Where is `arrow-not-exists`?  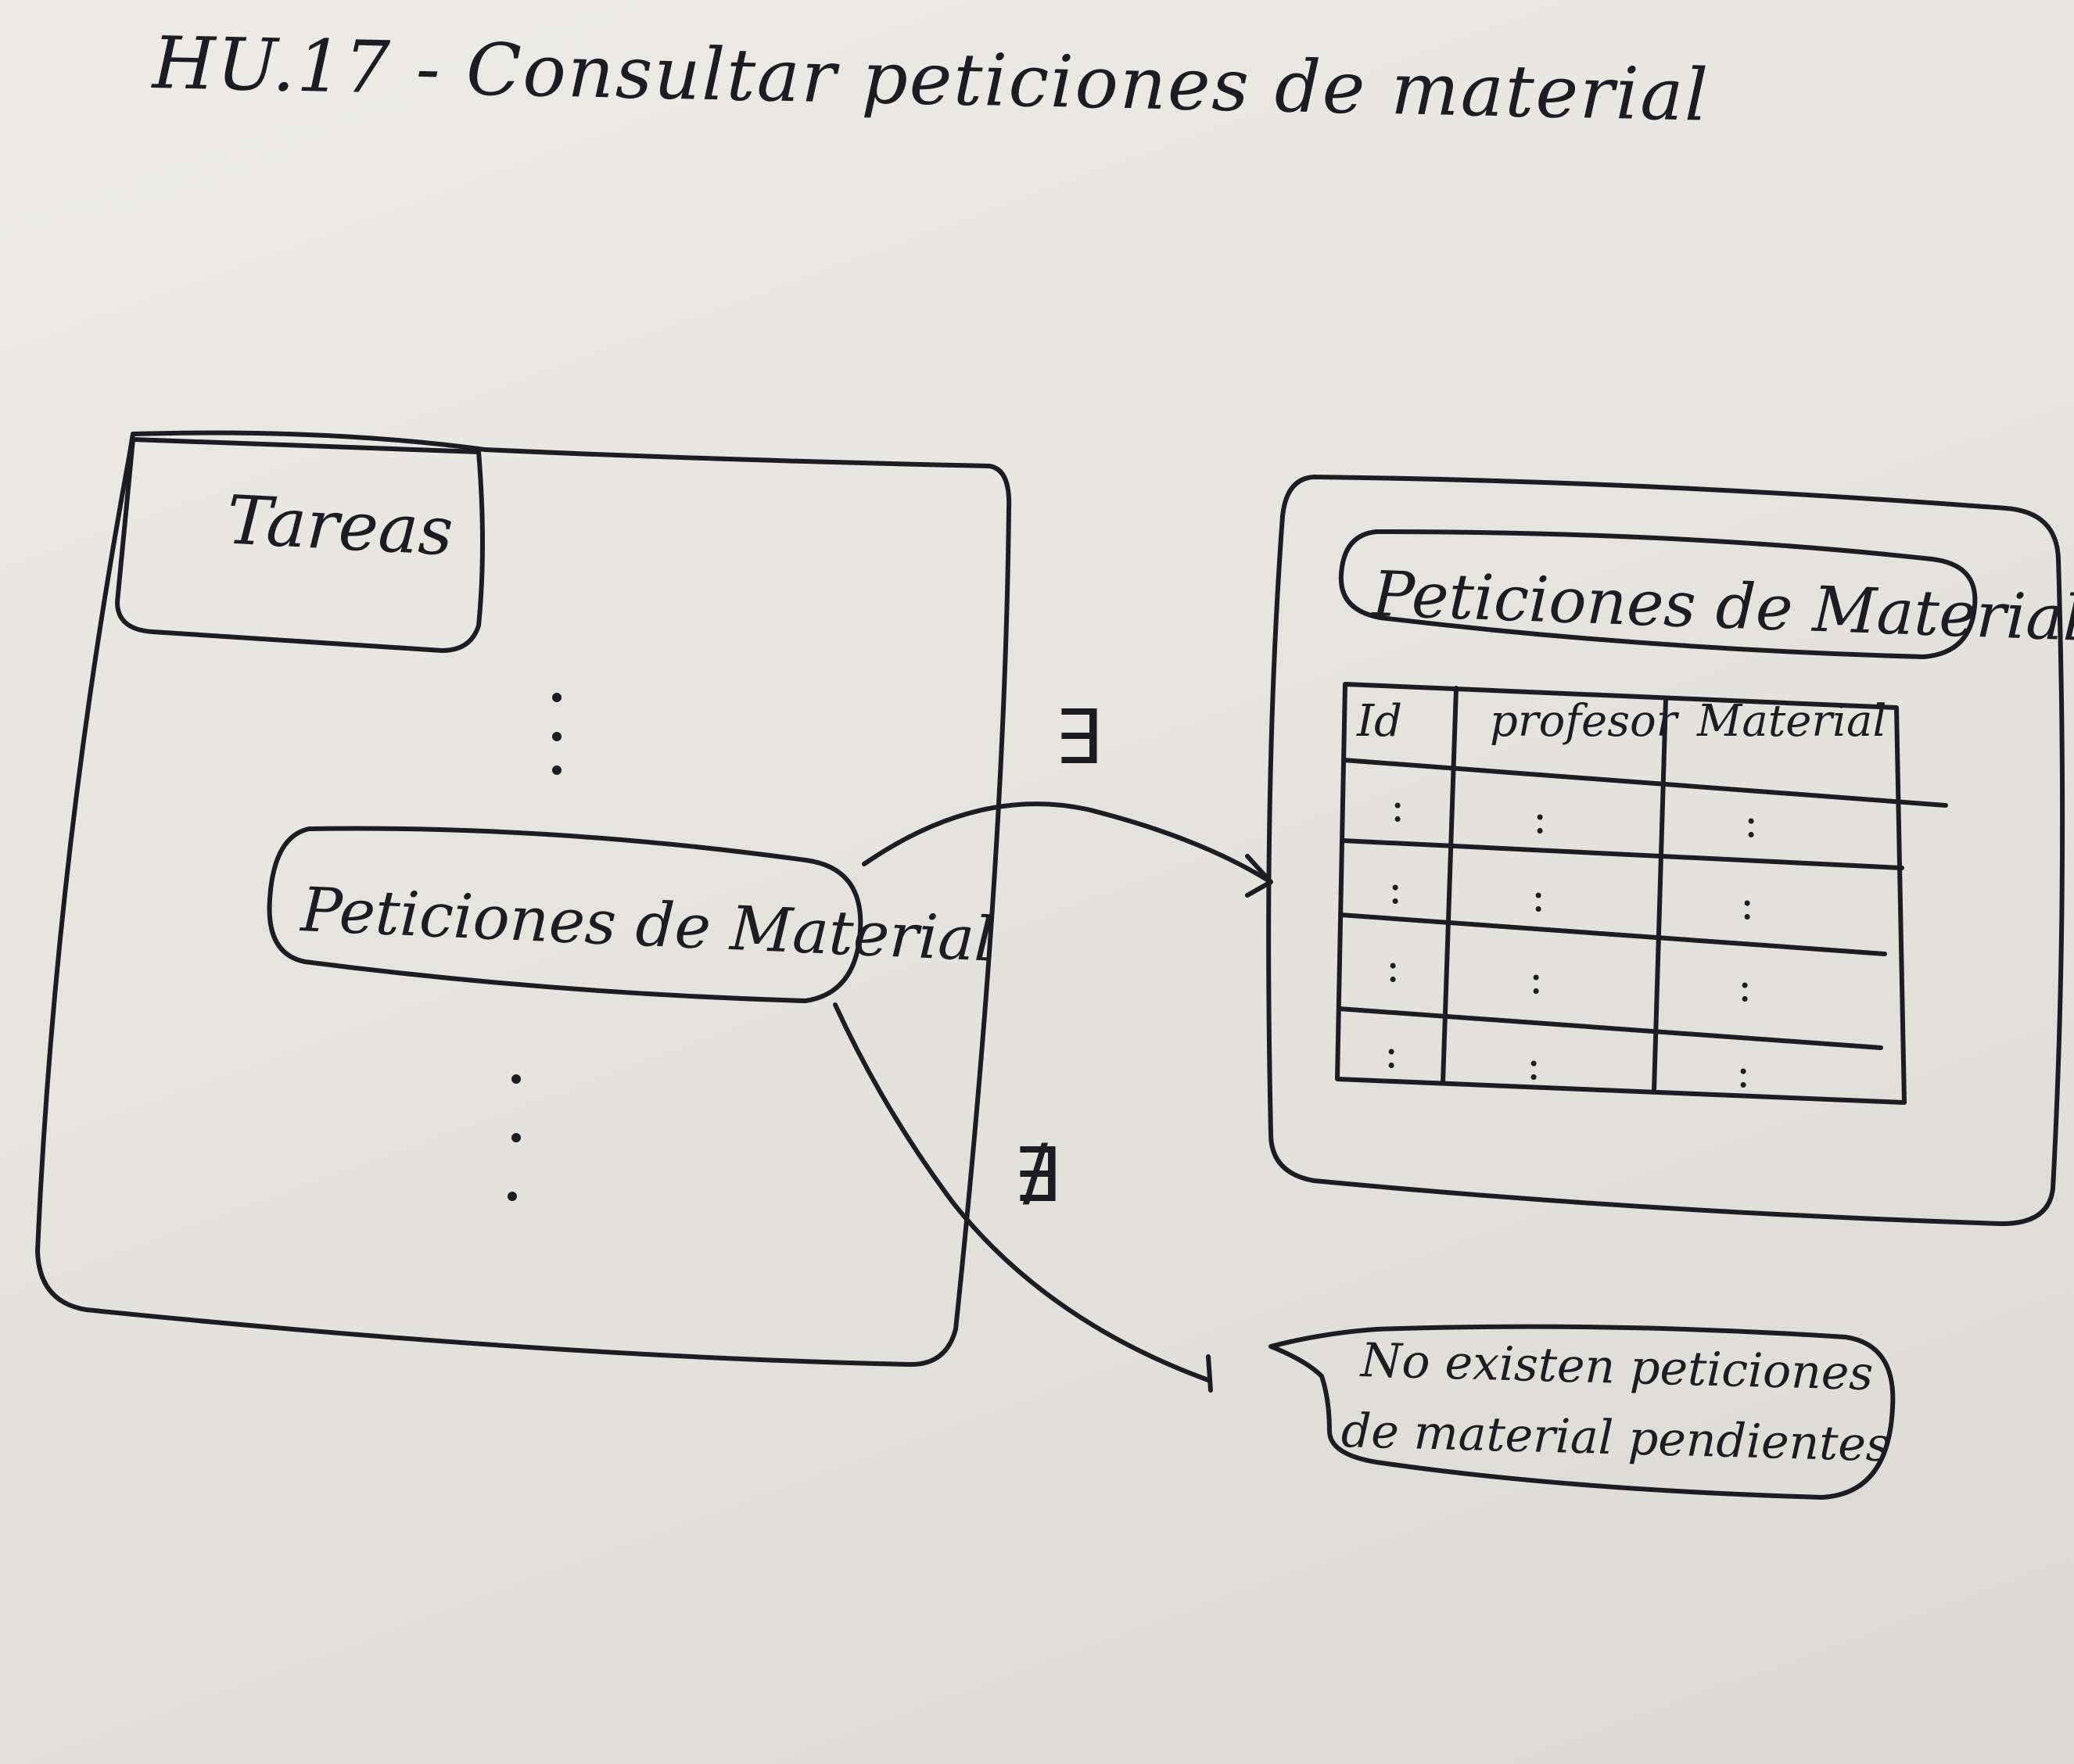
arrow-not-exists is located at coordinates (1022, 1192).